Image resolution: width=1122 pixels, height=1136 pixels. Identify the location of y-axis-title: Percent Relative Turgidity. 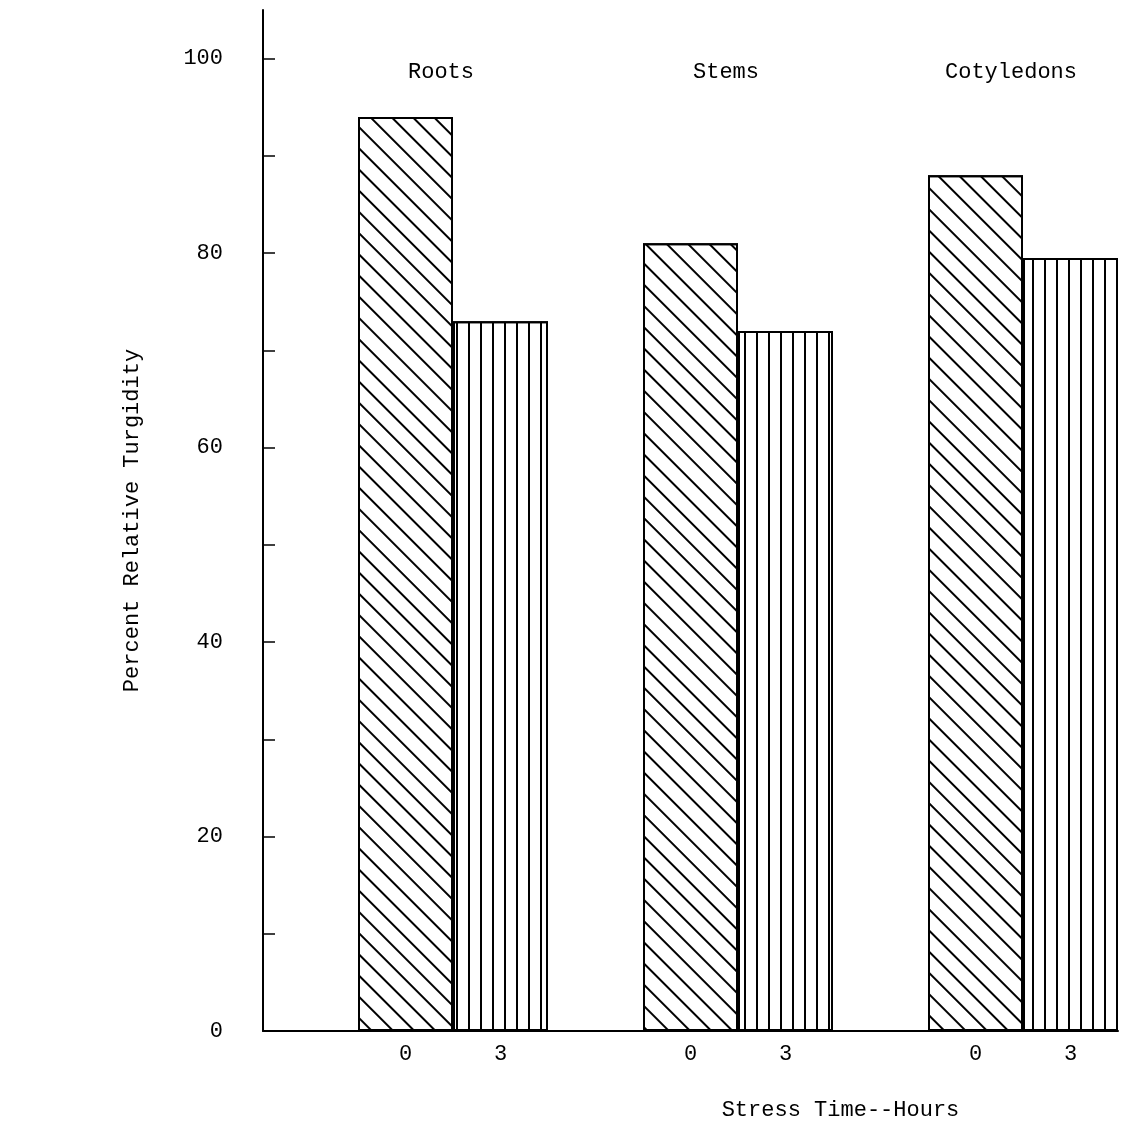
(132, 520).